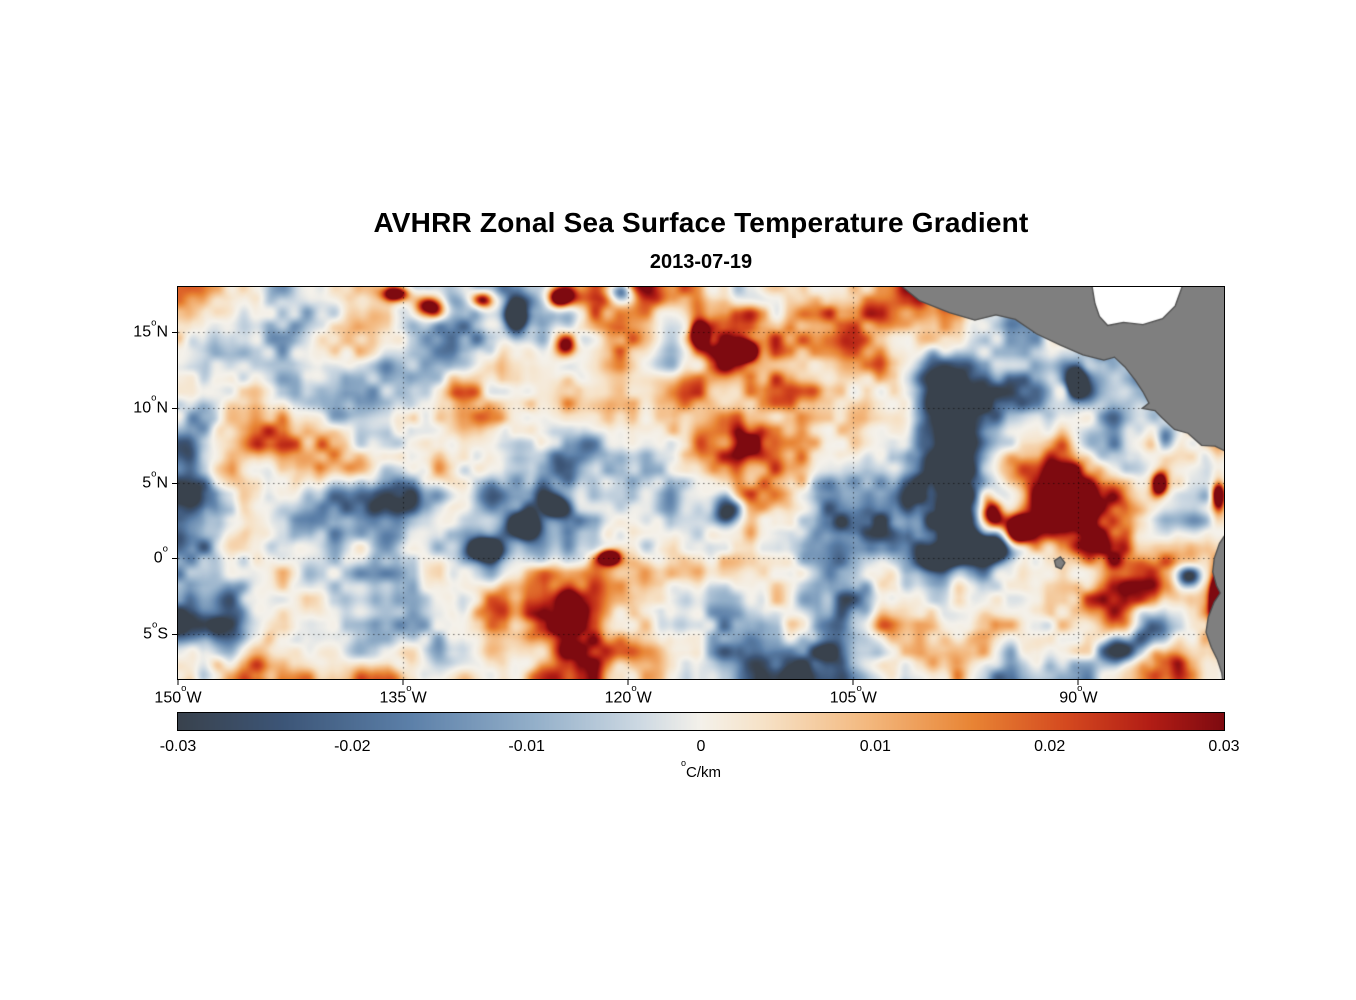  I want to click on colorbar-tick-label: 0.01, so click(875, 746).